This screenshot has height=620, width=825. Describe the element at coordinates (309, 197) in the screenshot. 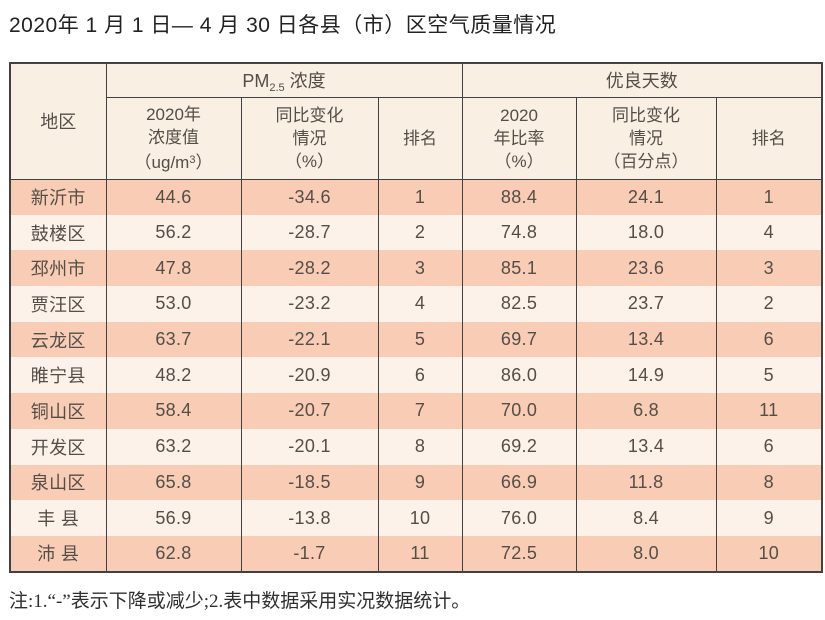

I see `cell-pm-change: -34.6` at that location.